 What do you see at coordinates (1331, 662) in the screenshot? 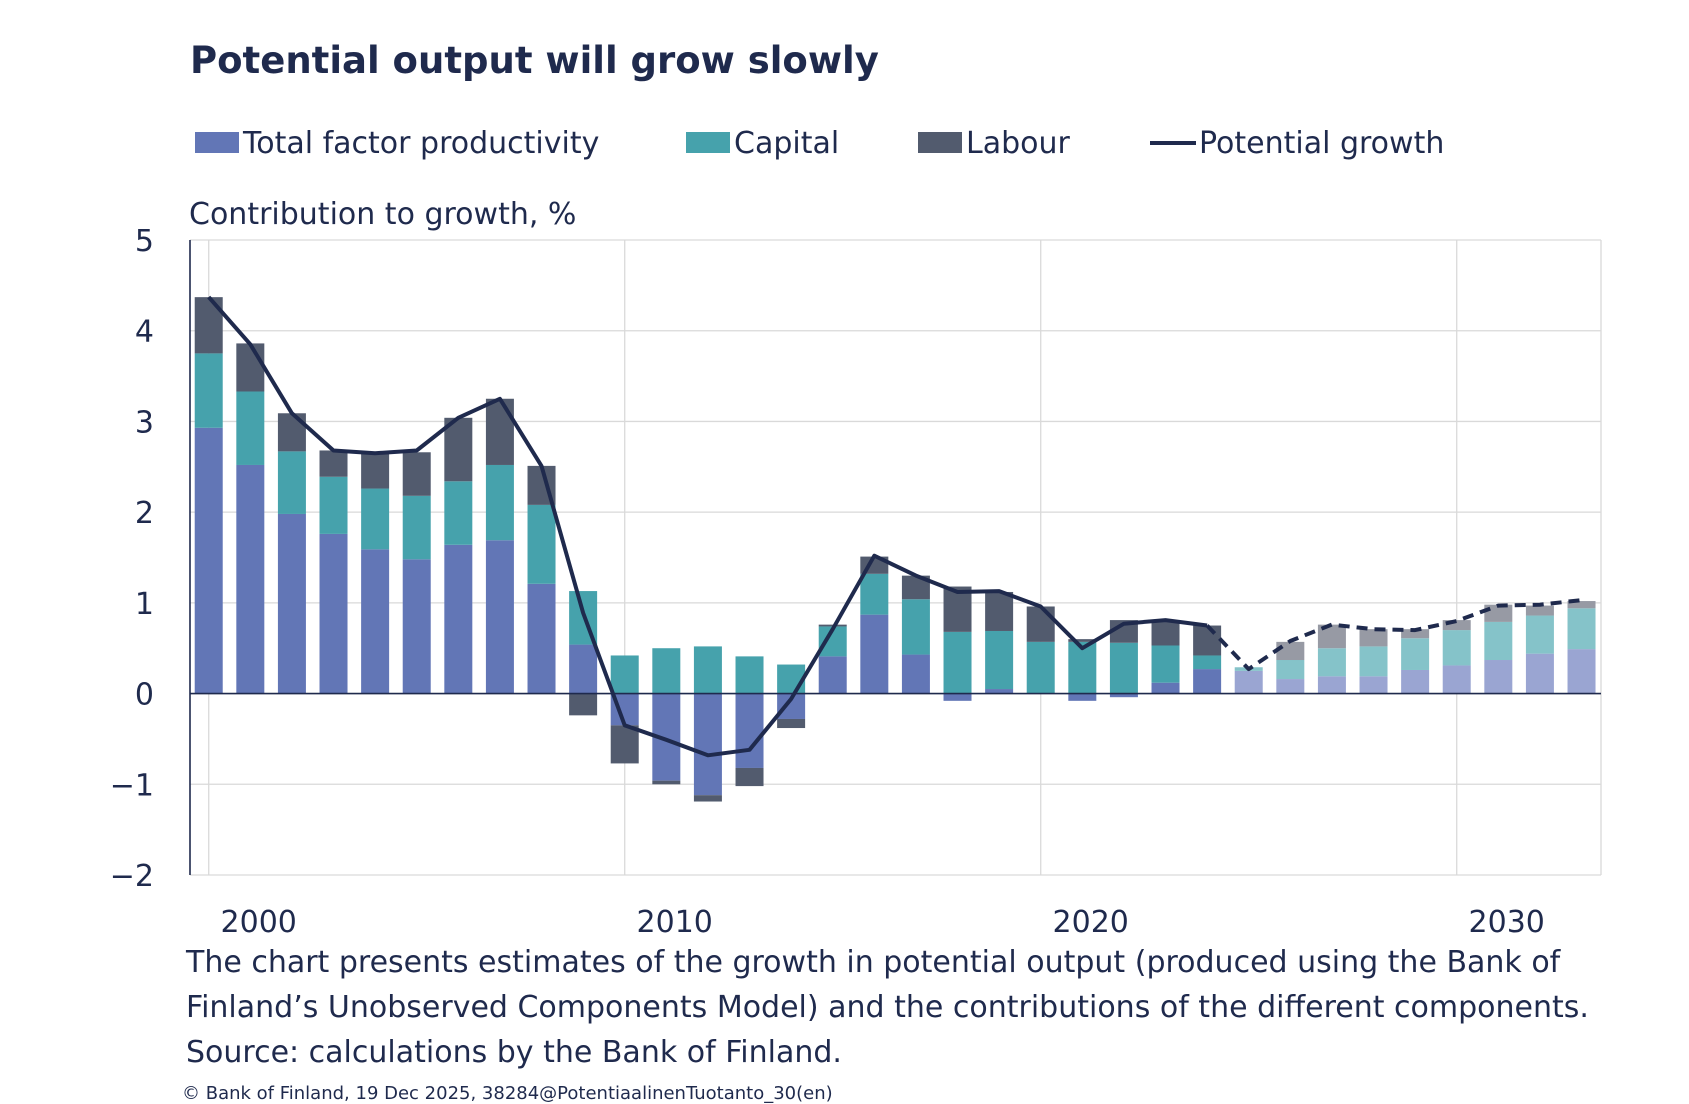
I see `bar-capital-2027` at bounding box center [1331, 662].